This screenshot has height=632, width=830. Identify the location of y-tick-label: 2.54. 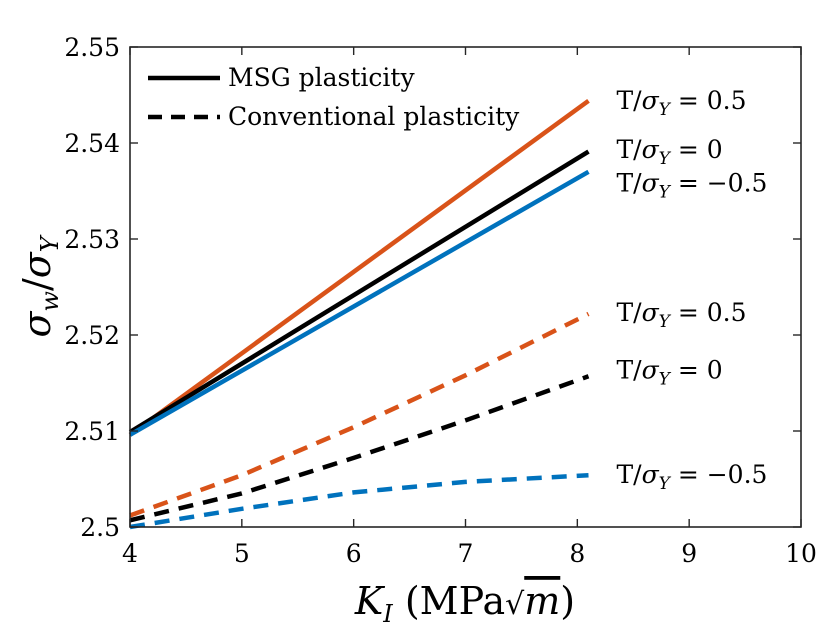
(92, 143).